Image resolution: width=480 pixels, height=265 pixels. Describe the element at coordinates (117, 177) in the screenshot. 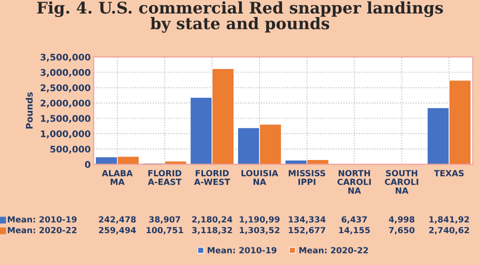

I see `x-tick-label: ALABA MA` at that location.